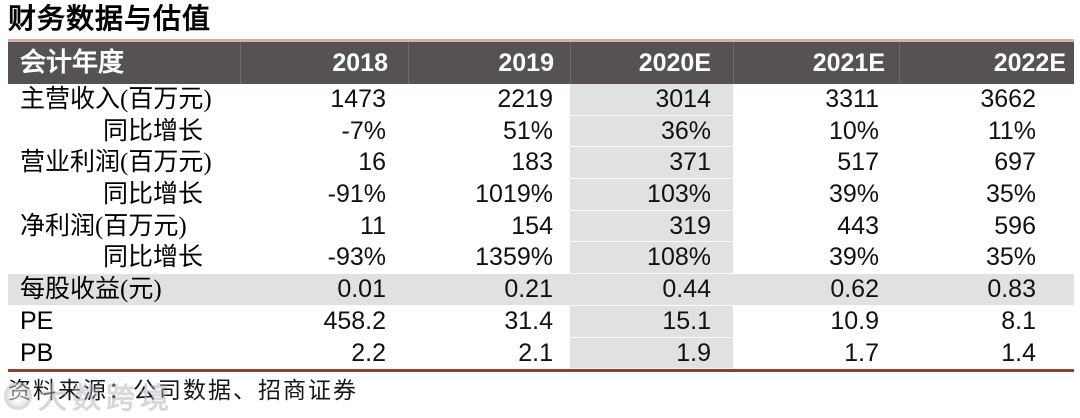  Describe the element at coordinates (368, 352) in the screenshot. I see `cell-value: 2.2` at that location.